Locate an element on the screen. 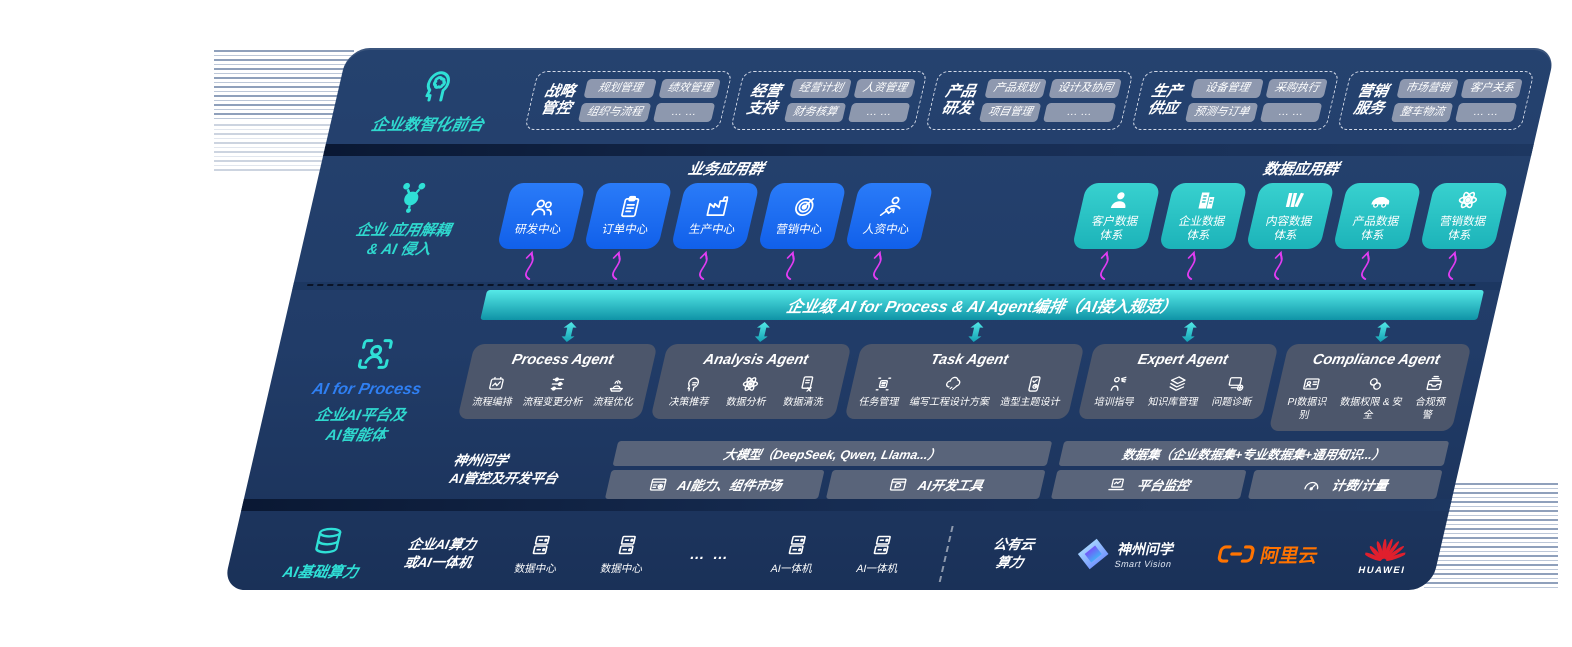  ai-layer-label-block: AI for Process 企业AI平台及 AI智能体 is located at coordinates (365, 394).